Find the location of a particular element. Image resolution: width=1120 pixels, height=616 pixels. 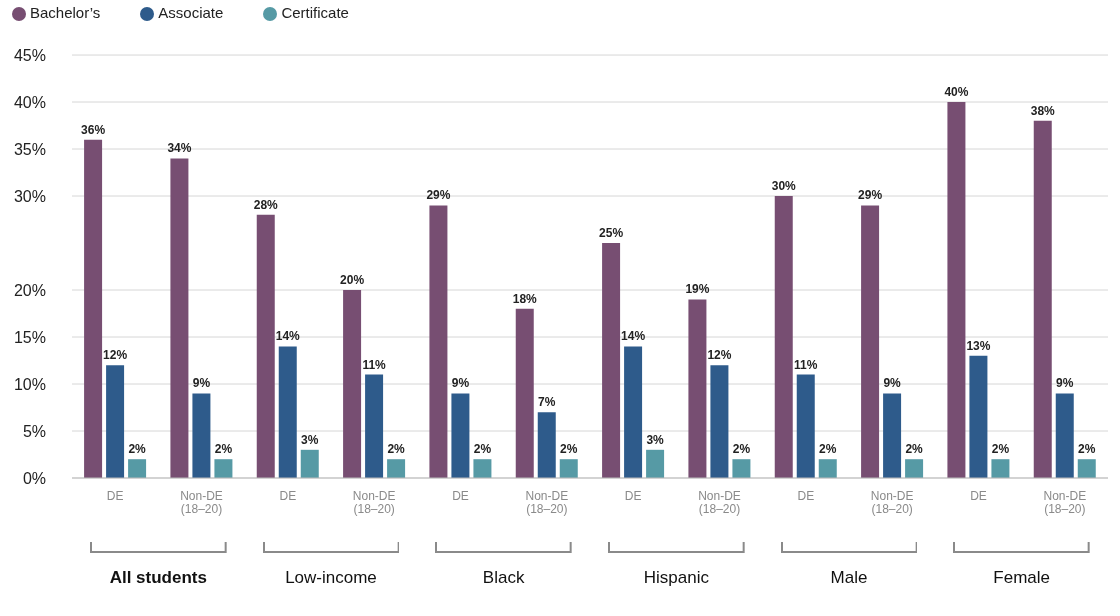

data-label: 25% is located at coordinates (611, 233).